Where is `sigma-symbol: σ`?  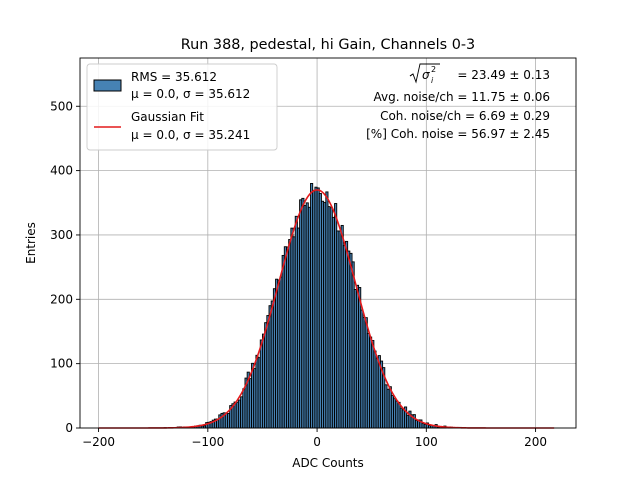
sigma-symbol: σ is located at coordinates (426, 75).